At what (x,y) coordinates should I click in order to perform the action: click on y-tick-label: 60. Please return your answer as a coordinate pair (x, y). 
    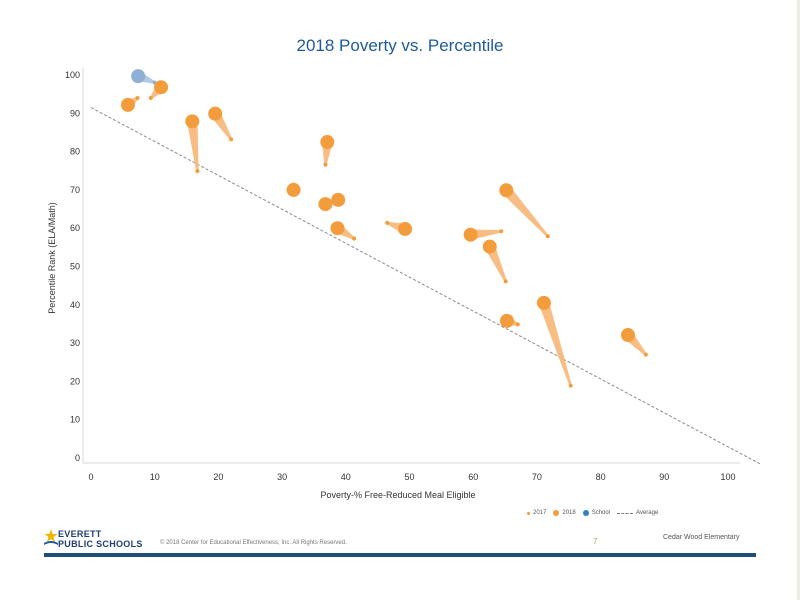
    Looking at the image, I should click on (75, 228).